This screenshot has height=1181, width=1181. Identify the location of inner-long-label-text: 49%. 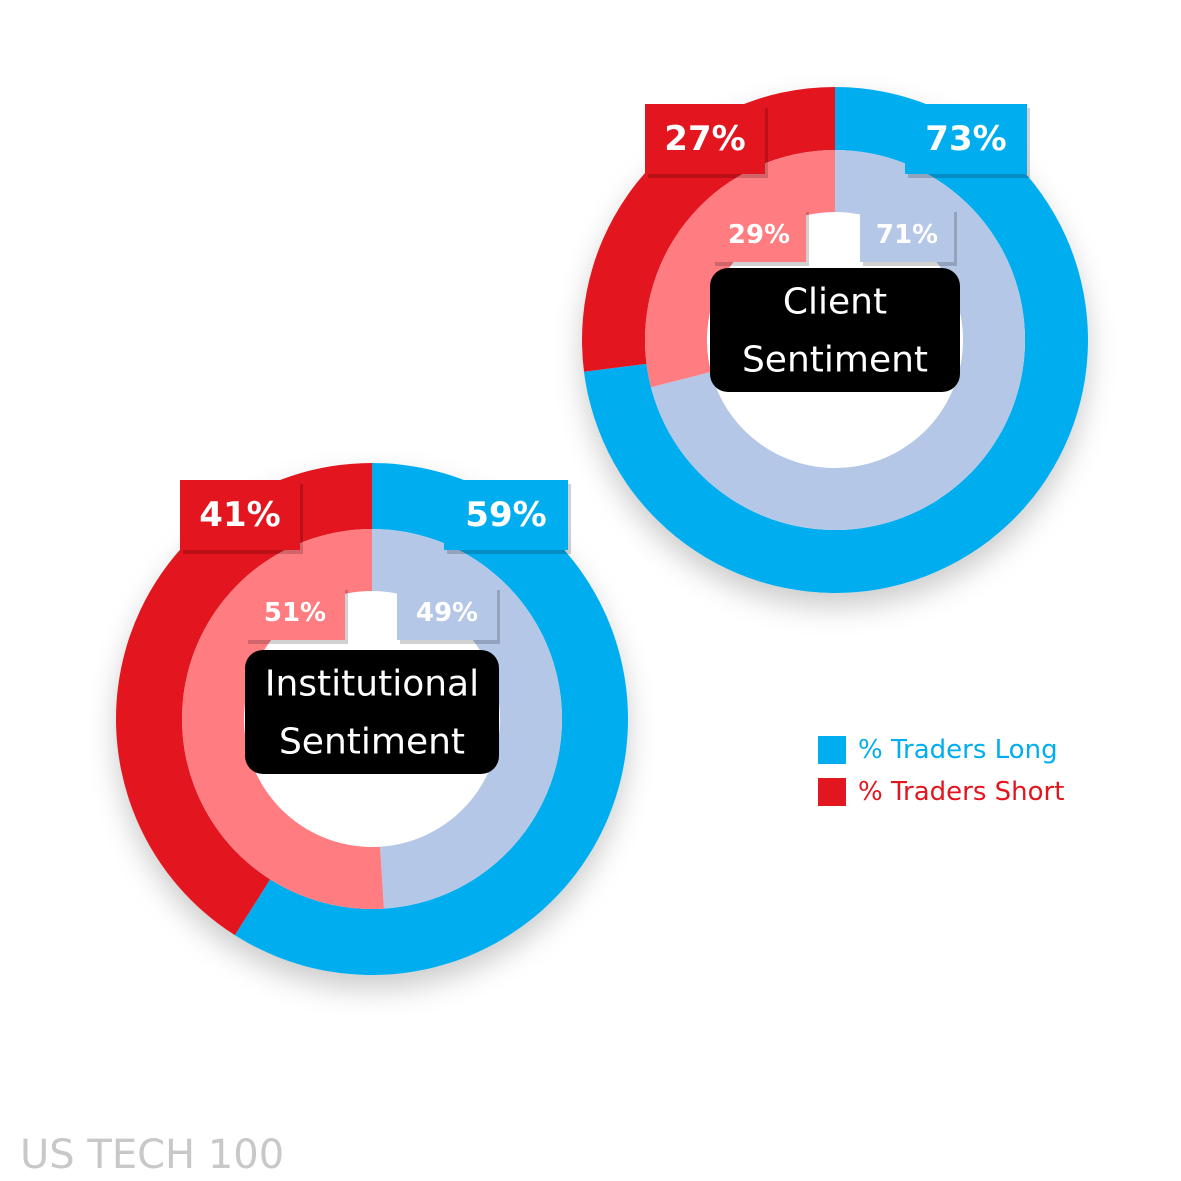
(447, 613).